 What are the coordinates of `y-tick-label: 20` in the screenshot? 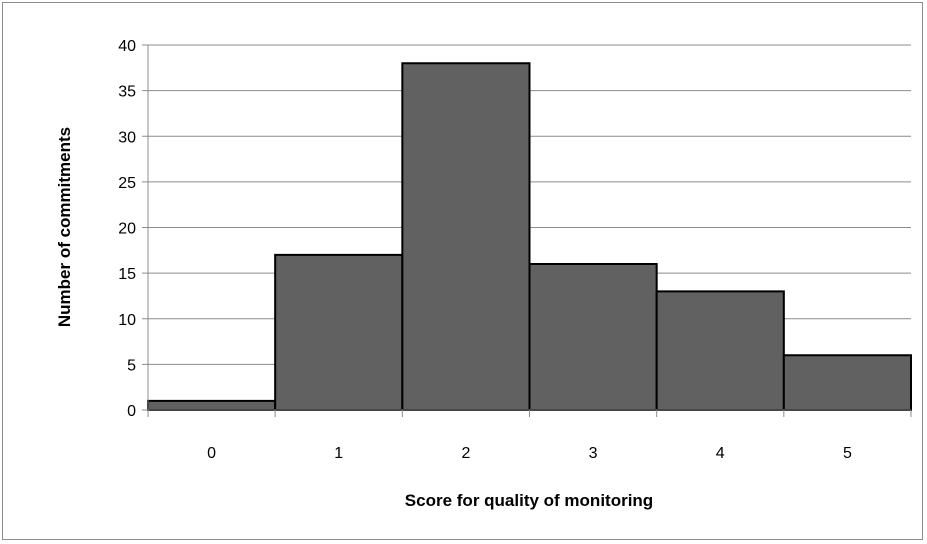 It's located at (127, 229).